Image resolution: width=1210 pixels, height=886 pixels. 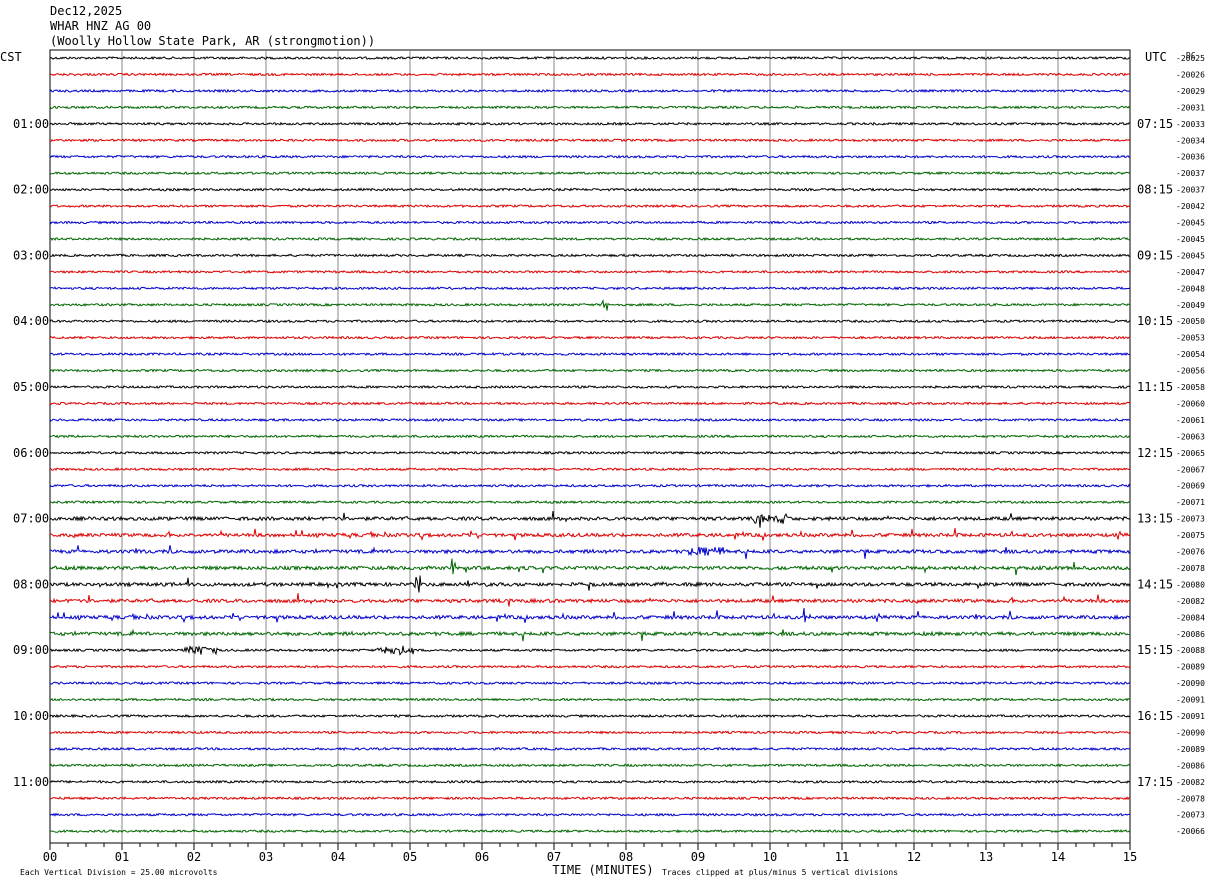 What do you see at coordinates (1190, 173) in the screenshot?
I see `dc-offset-label: -20037` at bounding box center [1190, 173].